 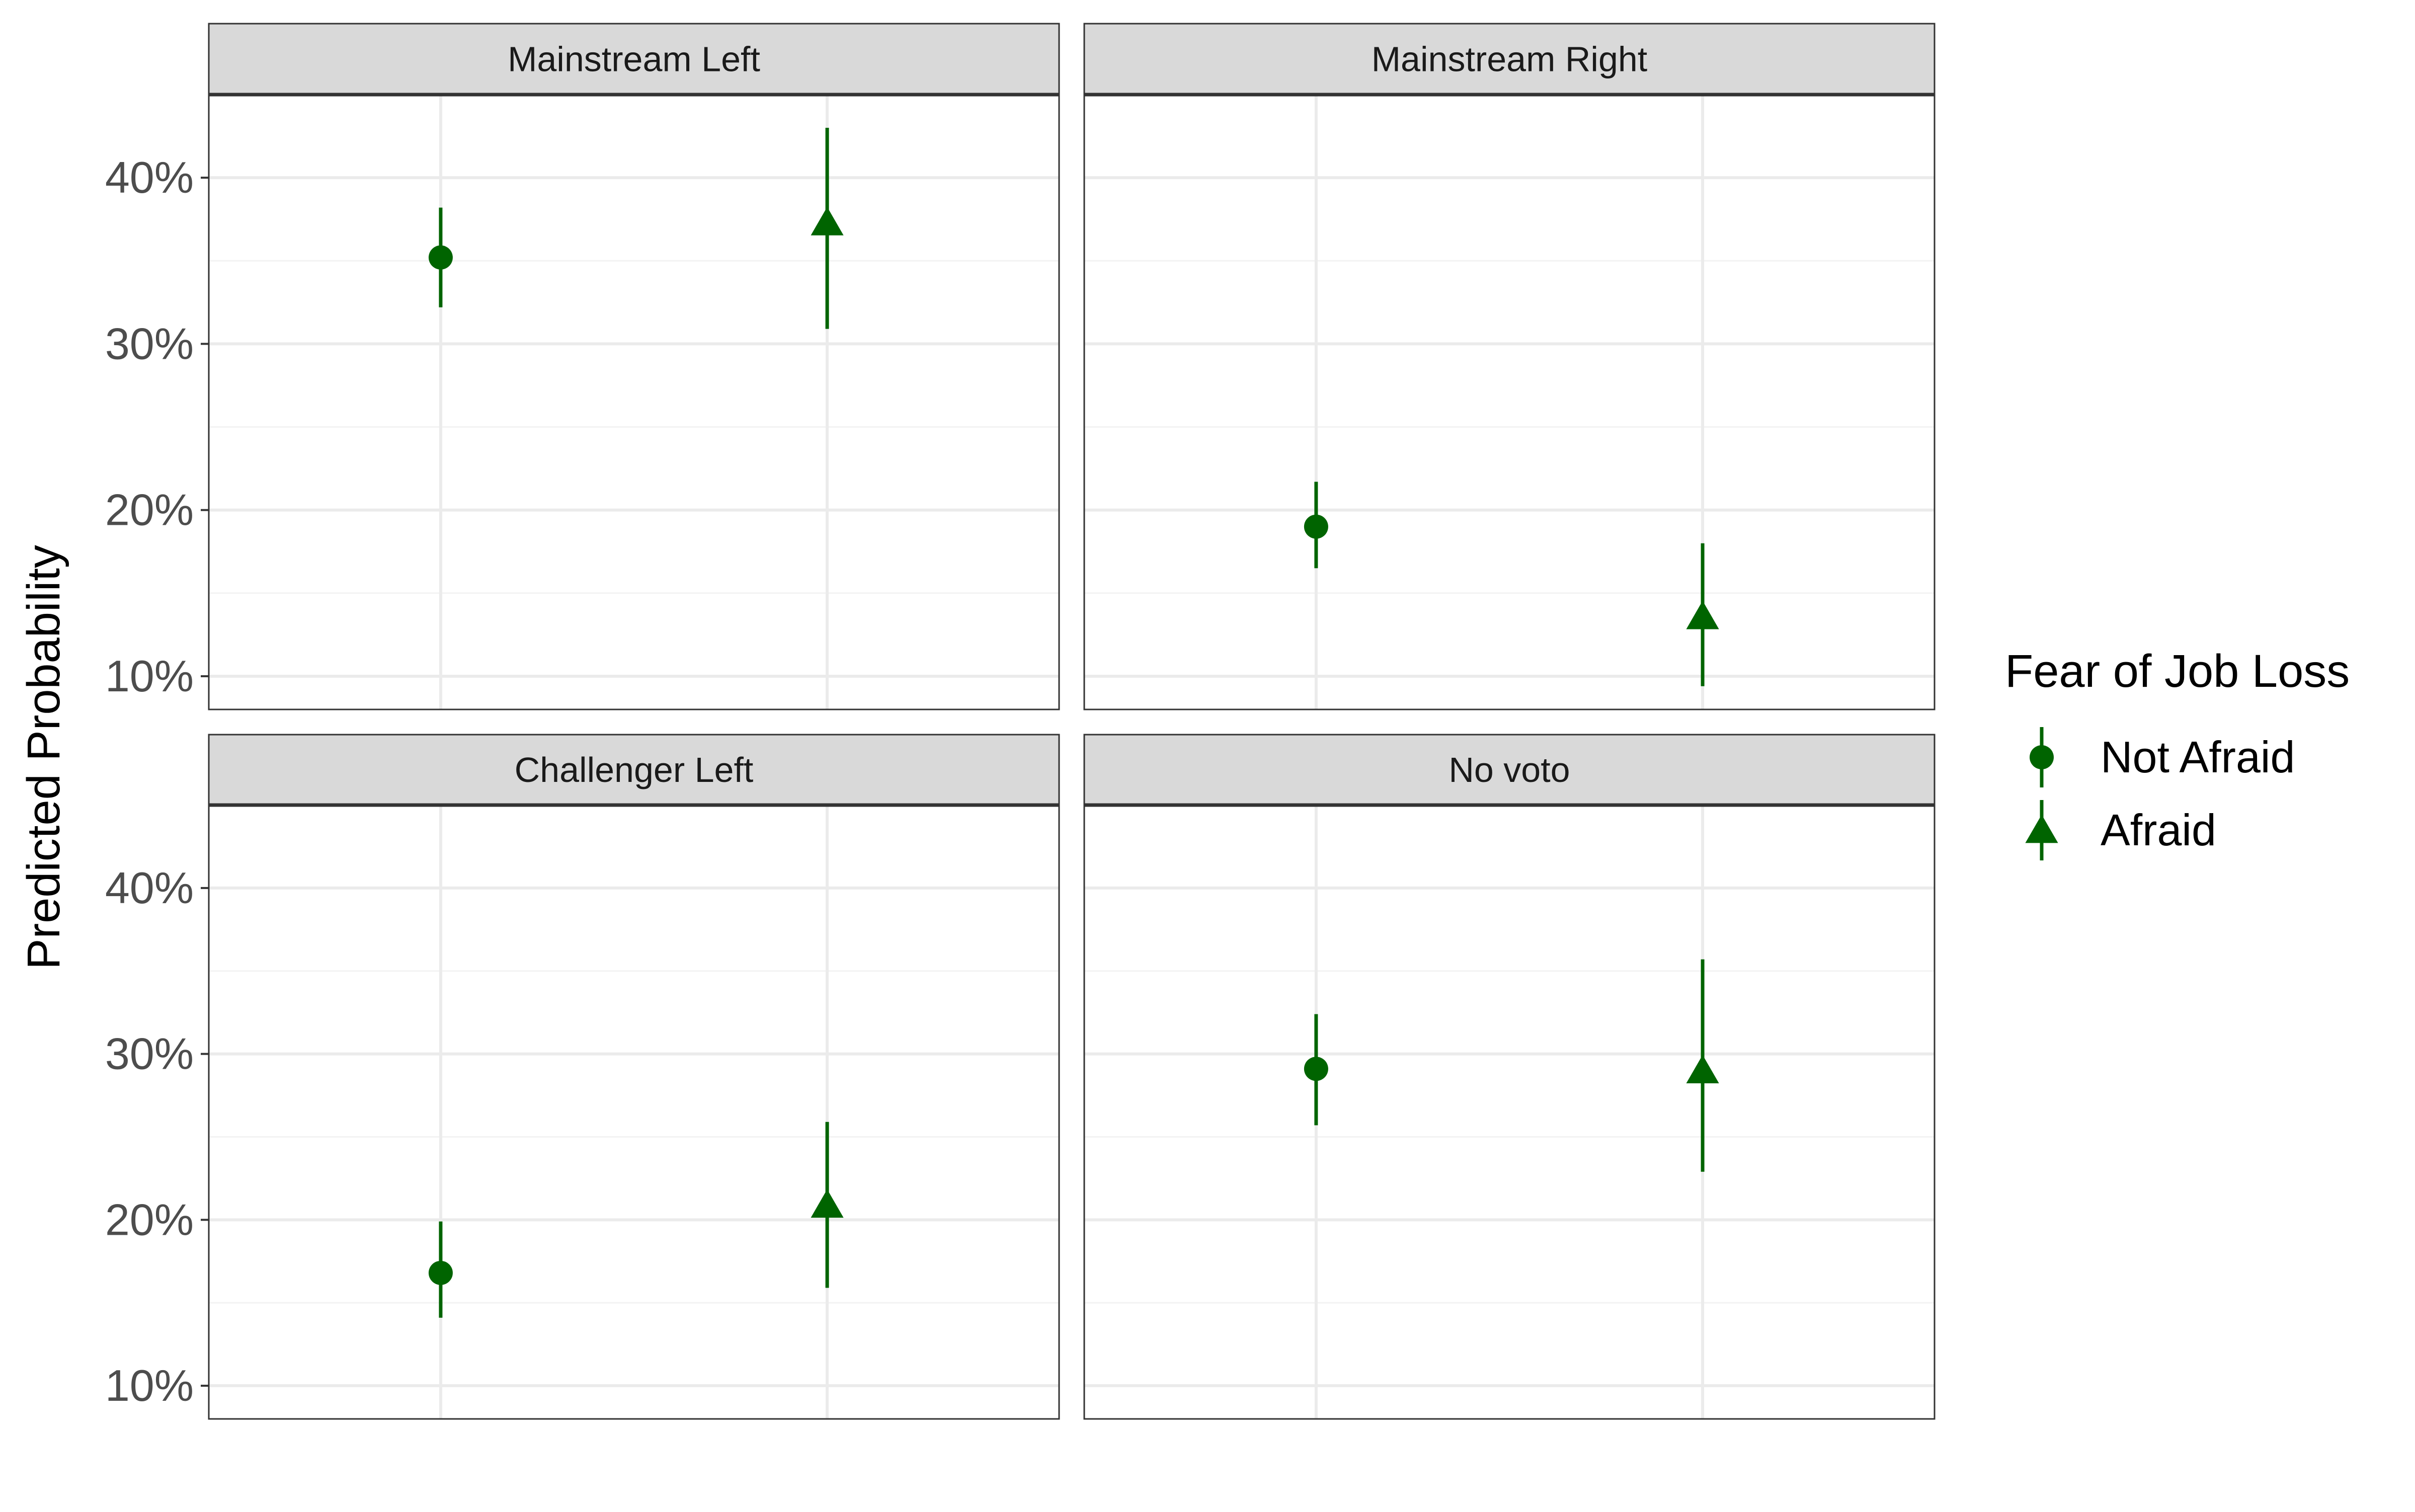 What do you see at coordinates (2178, 672) in the screenshot?
I see `legend-title: Fear of Job Loss` at bounding box center [2178, 672].